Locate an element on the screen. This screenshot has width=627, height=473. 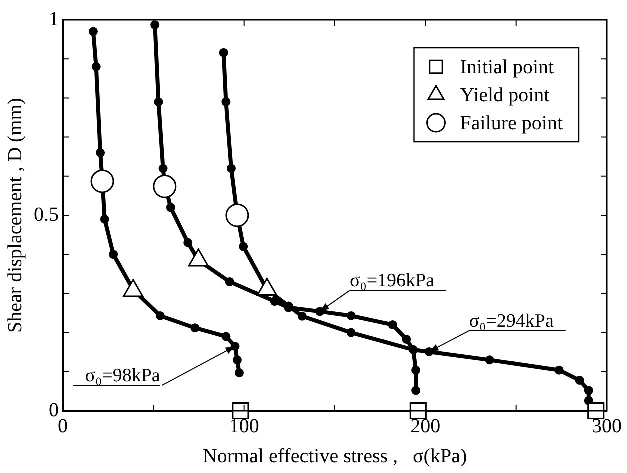
legend-label: Failure point is located at coordinates (512, 123).